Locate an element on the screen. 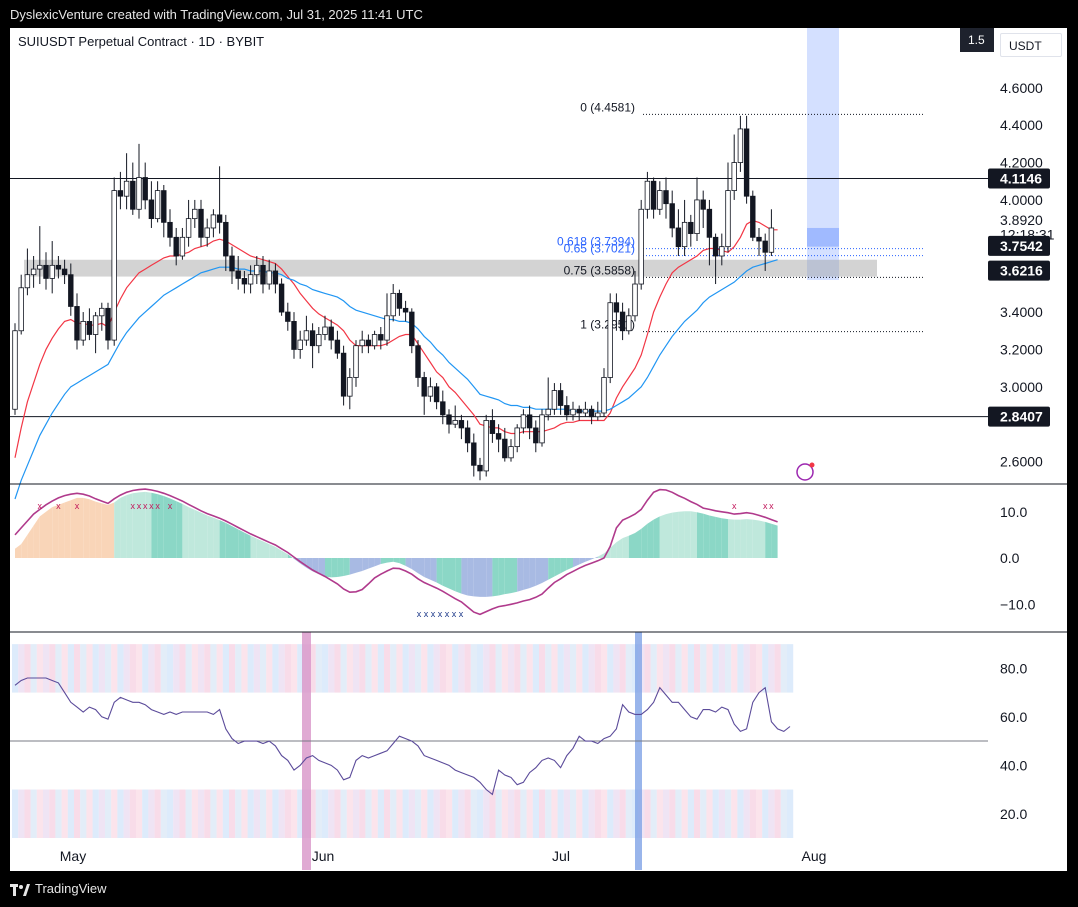 This screenshot has width=1078, height=907. price-tag-label: 4.1146 is located at coordinates (1021, 179).